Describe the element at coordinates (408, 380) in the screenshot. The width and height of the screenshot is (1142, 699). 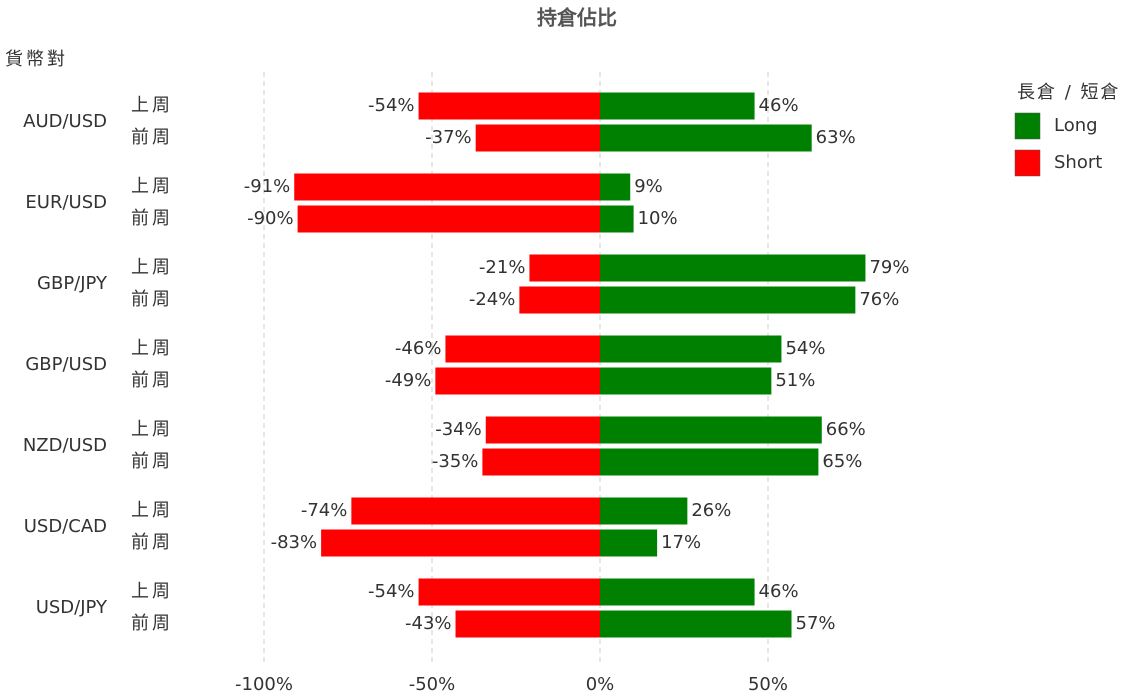
I see `value-label: -49%` at that location.